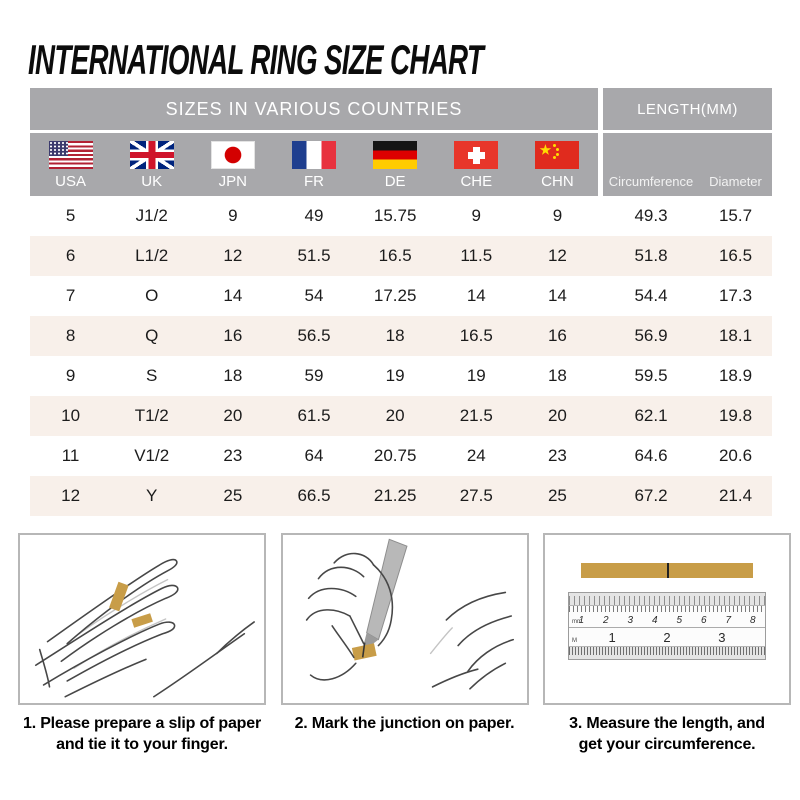 The width and height of the screenshot is (800, 800). Describe the element at coordinates (651, 375) in the screenshot. I see `table-cell: 59.5` at that location.